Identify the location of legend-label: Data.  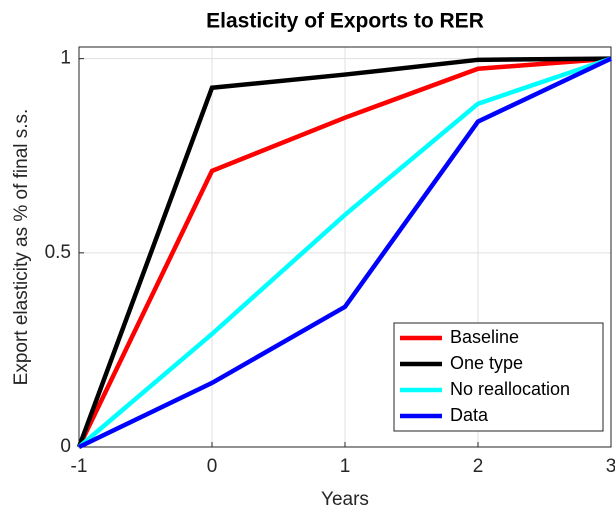
(469, 415).